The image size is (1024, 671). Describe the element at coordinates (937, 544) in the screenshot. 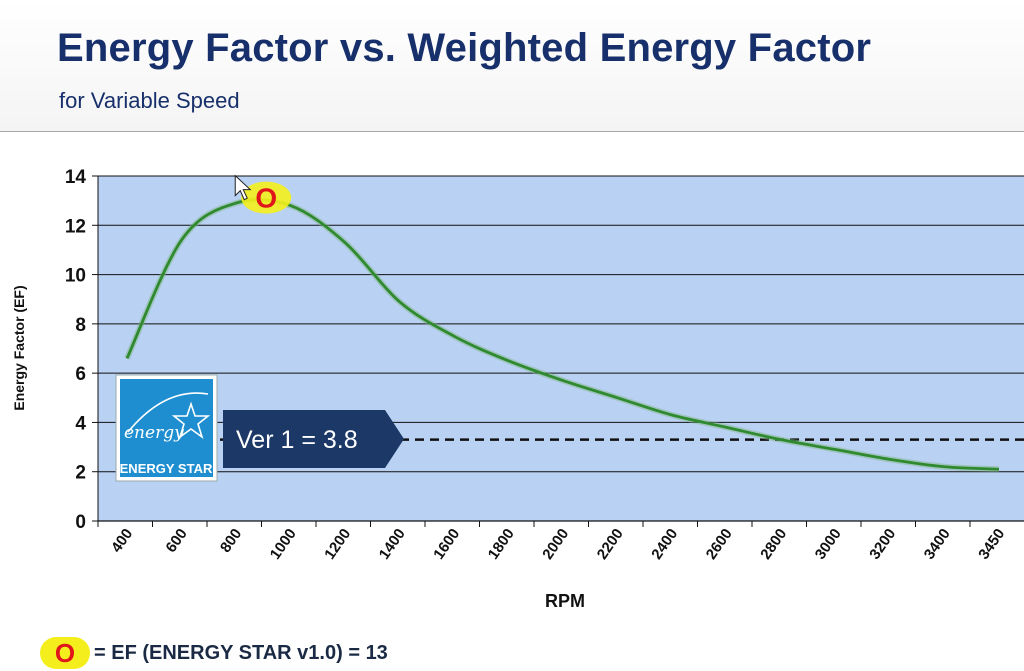

I see `x-tick-label: 3400` at that location.